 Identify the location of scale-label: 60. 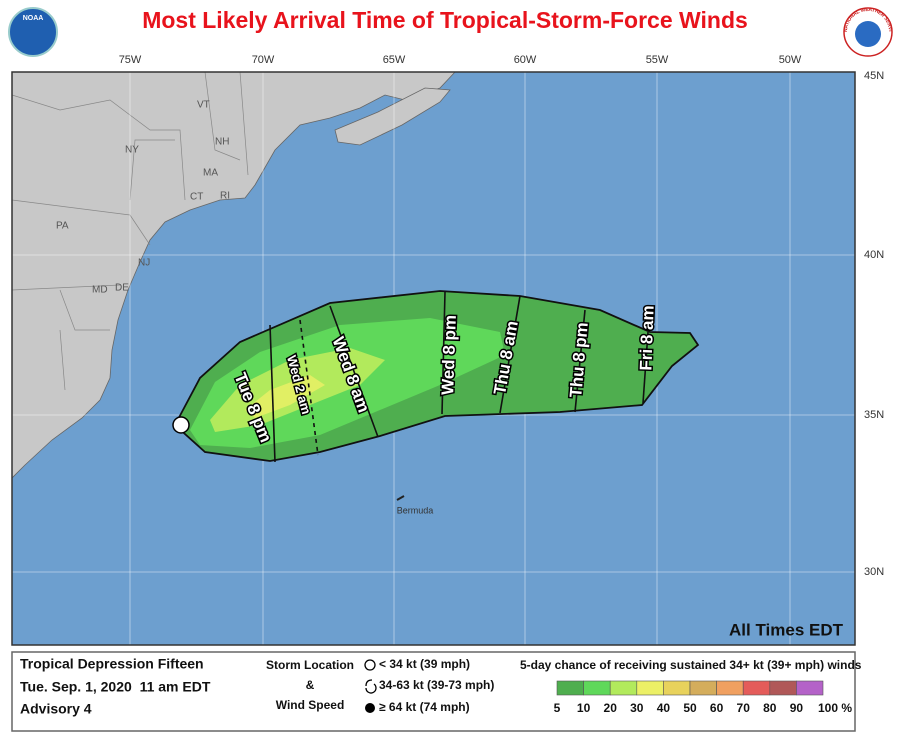
(717, 708).